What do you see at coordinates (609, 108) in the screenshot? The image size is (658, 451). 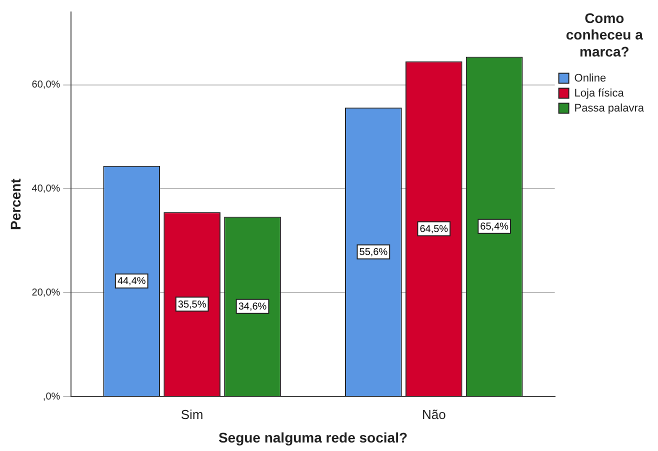 I see `legend-label: Passa palavra` at bounding box center [609, 108].